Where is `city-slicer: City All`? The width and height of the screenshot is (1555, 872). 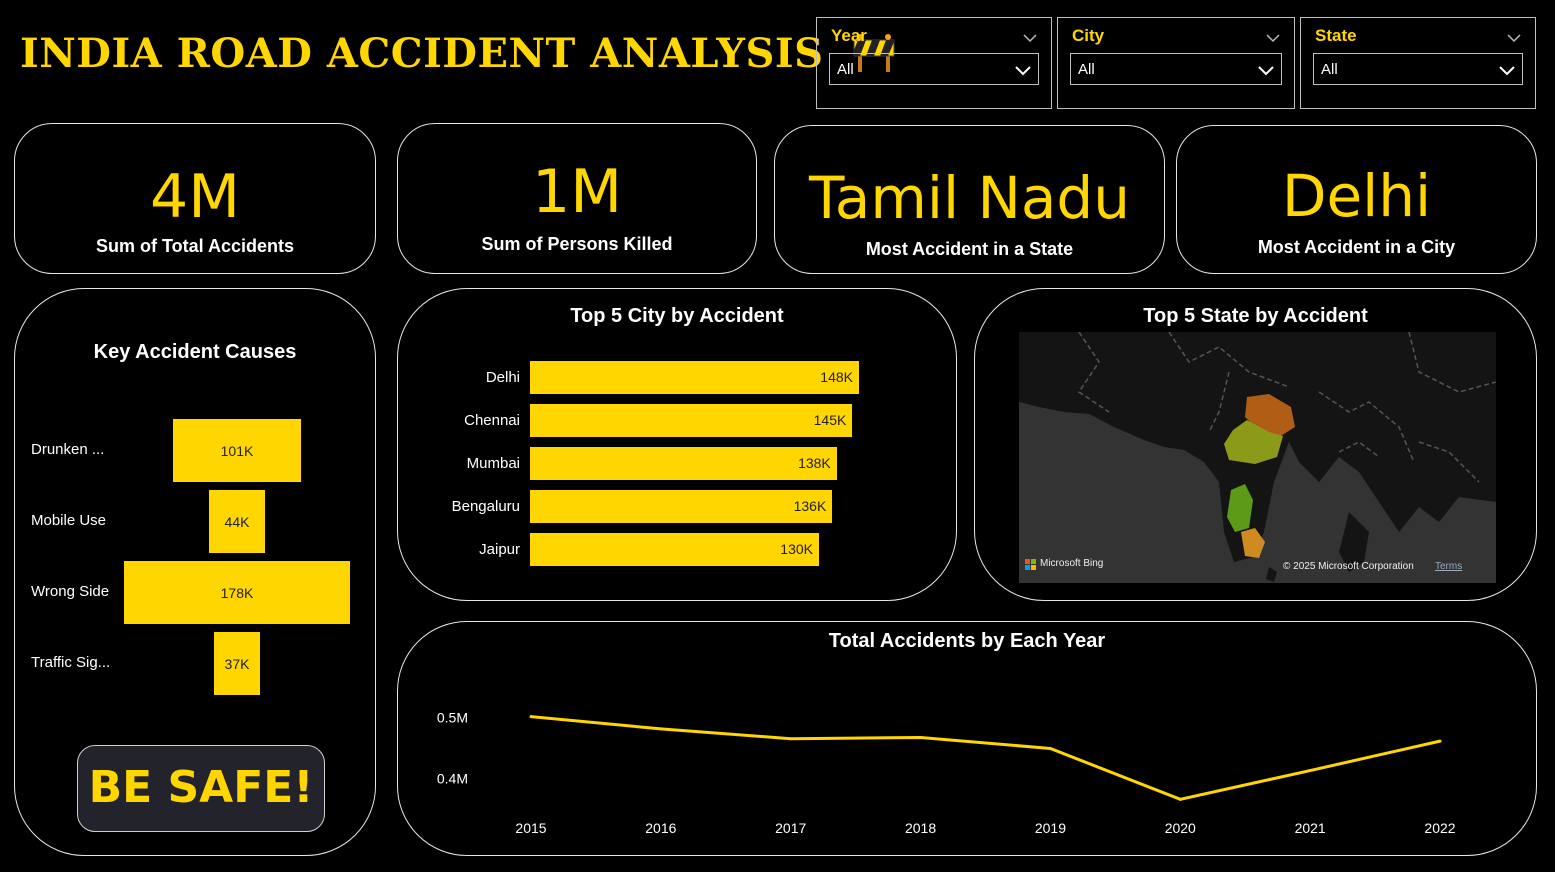 city-slicer: City All is located at coordinates (1176, 63).